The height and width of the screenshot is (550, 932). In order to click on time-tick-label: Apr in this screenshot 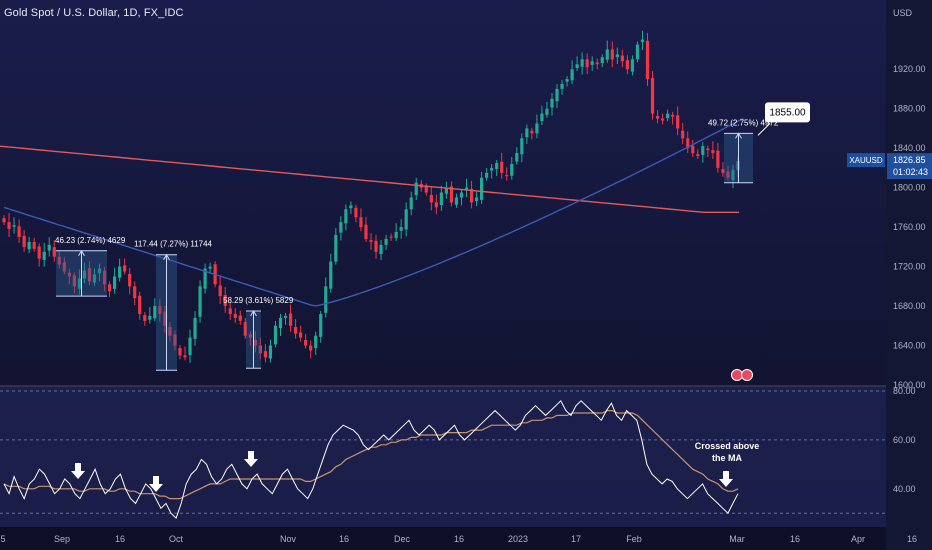, I will do `click(858, 539)`.